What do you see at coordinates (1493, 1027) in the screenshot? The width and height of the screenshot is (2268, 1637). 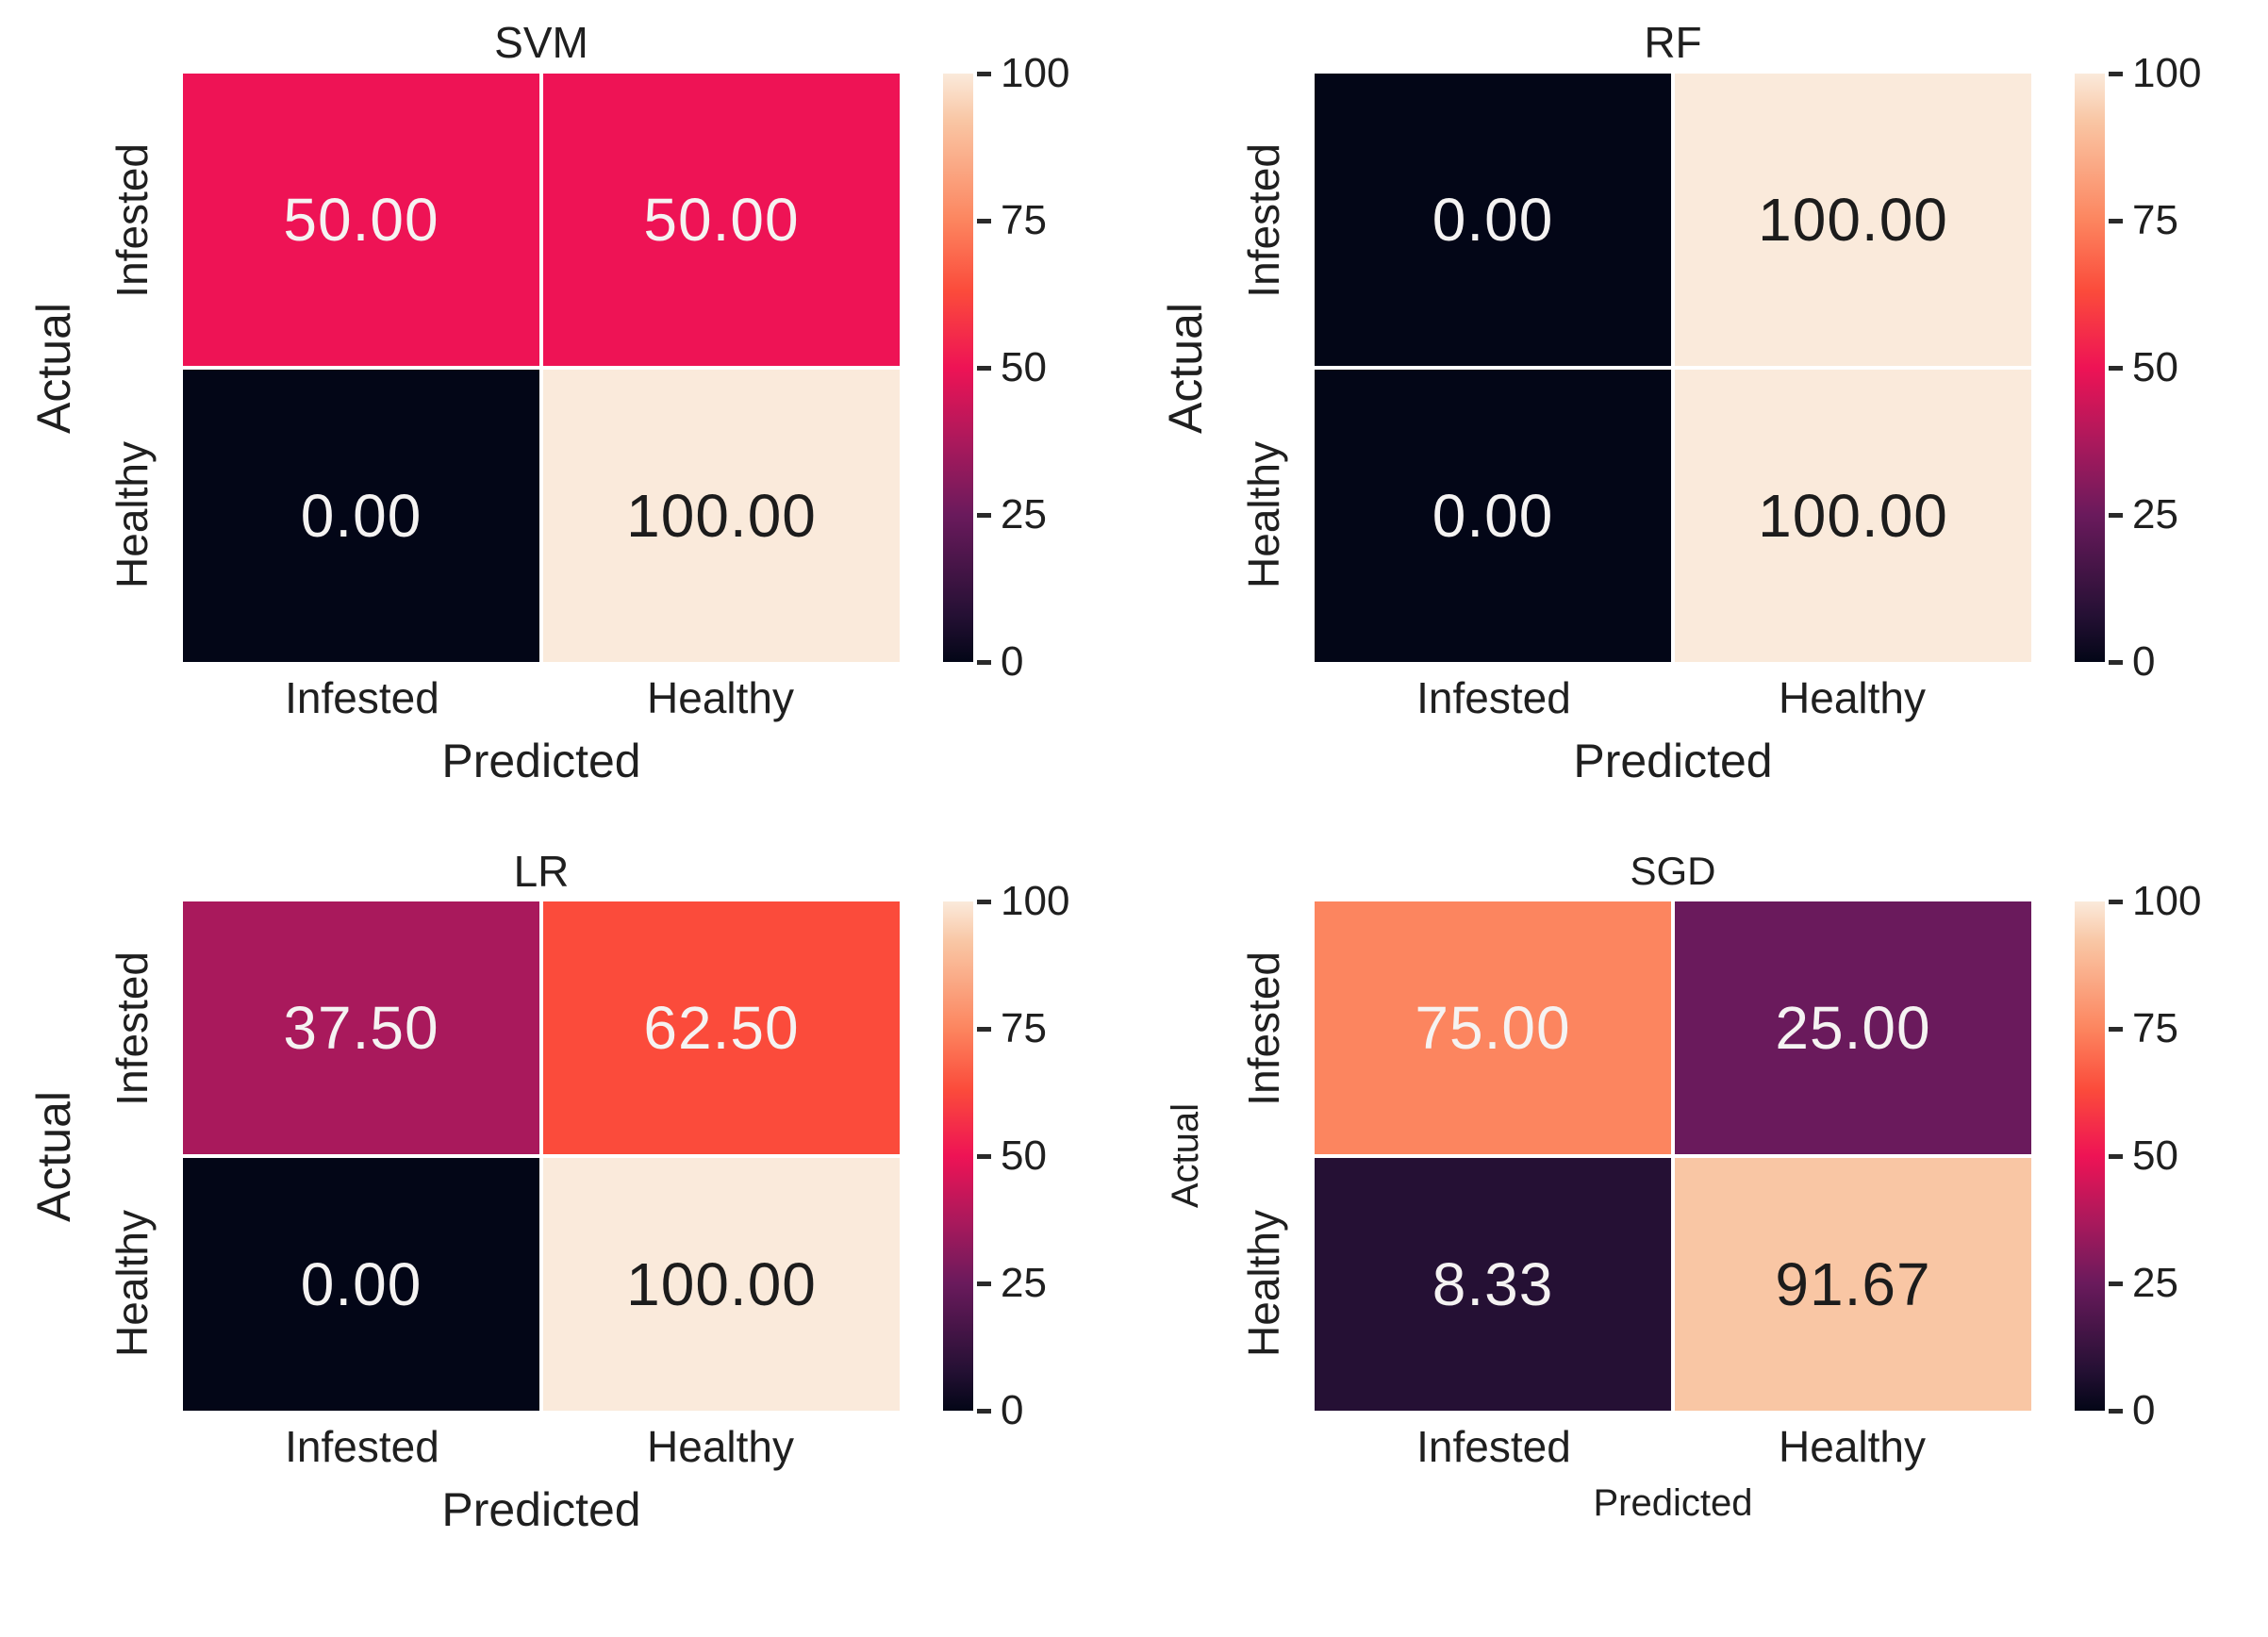 I see `heatmap-cell-r0c0: 75.00` at bounding box center [1493, 1027].